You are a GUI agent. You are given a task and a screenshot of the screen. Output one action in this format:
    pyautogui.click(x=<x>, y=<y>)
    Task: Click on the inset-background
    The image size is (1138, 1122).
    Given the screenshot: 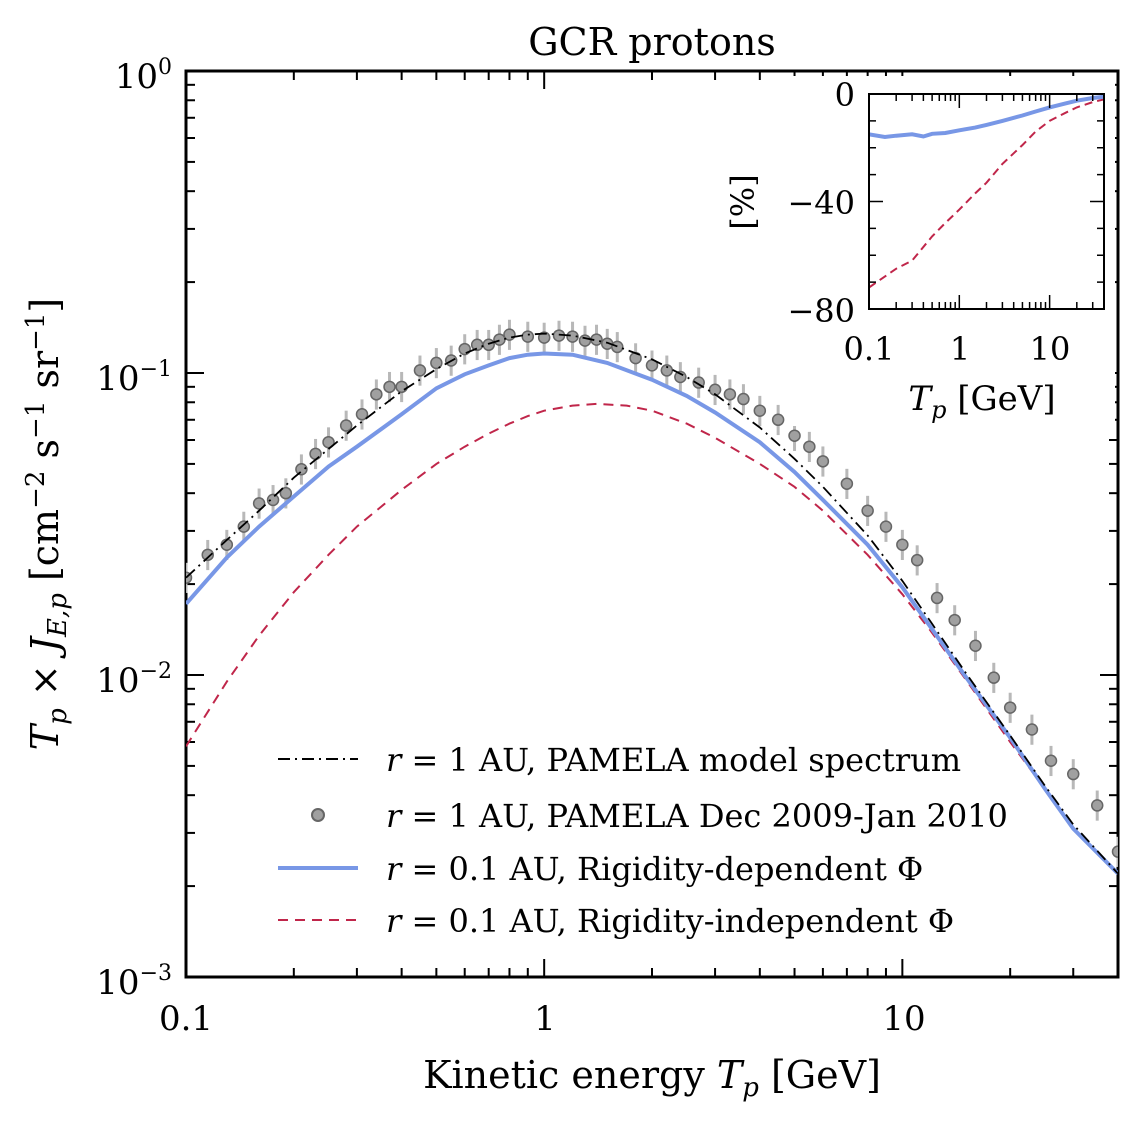 What is the action you would take?
    pyautogui.click(x=952, y=251)
    